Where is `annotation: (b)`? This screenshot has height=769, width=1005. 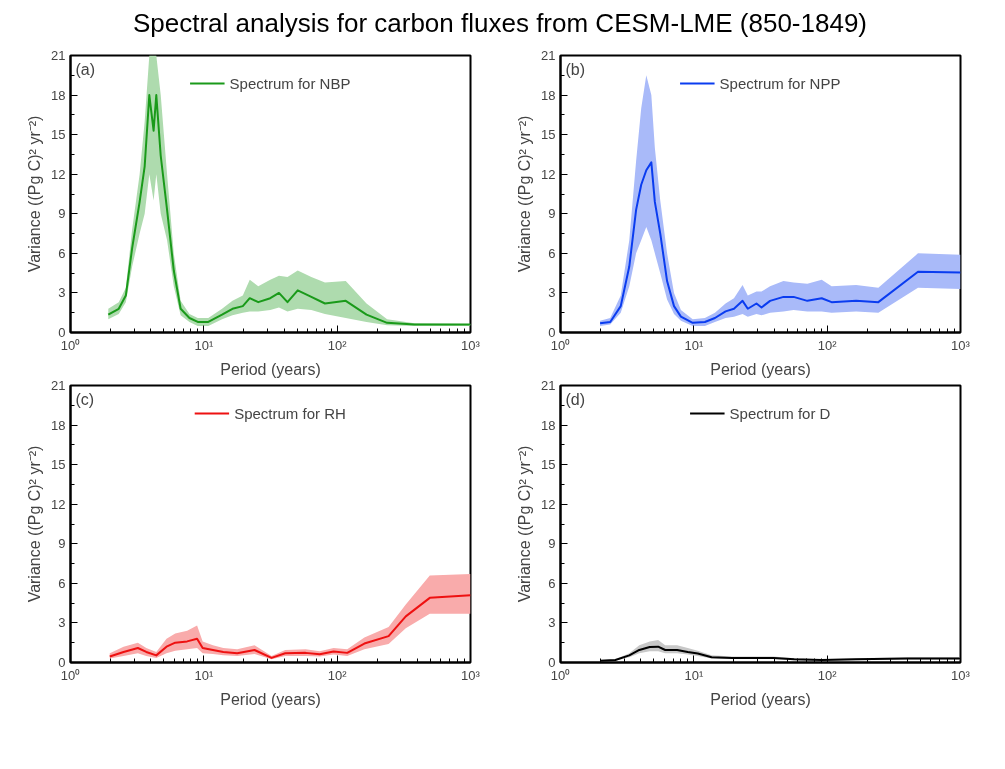 annotation: (b) is located at coordinates (575, 69).